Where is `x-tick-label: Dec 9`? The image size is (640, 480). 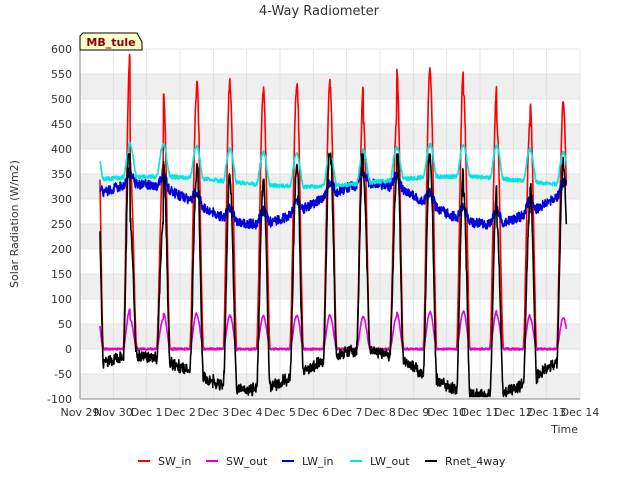 x-tick-label: Dec 9 is located at coordinates (413, 412).